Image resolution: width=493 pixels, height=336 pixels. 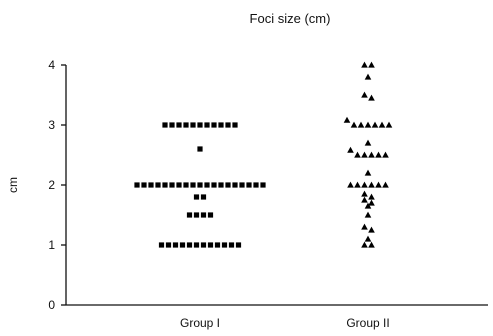 What do you see at coordinates (200, 323) in the screenshot?
I see `x-tick-label: Group I` at bounding box center [200, 323].